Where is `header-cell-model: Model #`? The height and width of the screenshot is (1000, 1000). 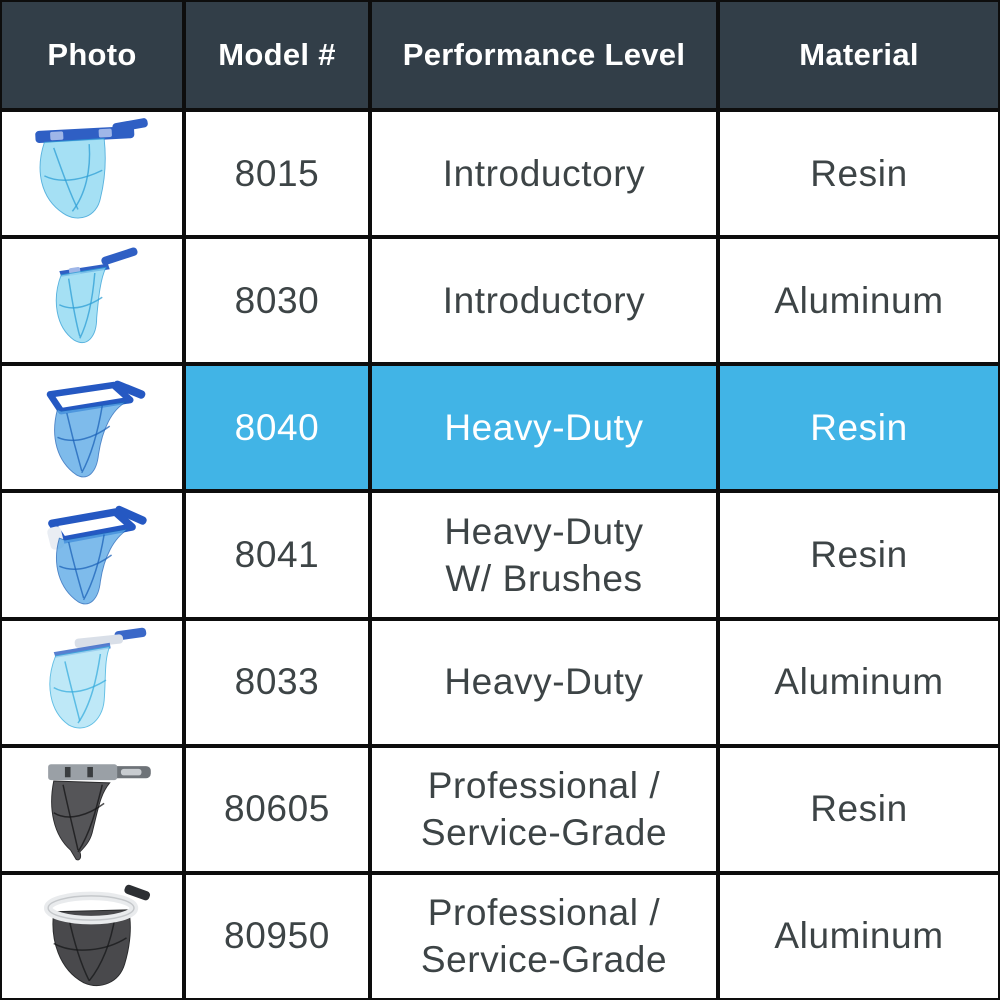
header-cell-model: Model # is located at coordinates (277, 55).